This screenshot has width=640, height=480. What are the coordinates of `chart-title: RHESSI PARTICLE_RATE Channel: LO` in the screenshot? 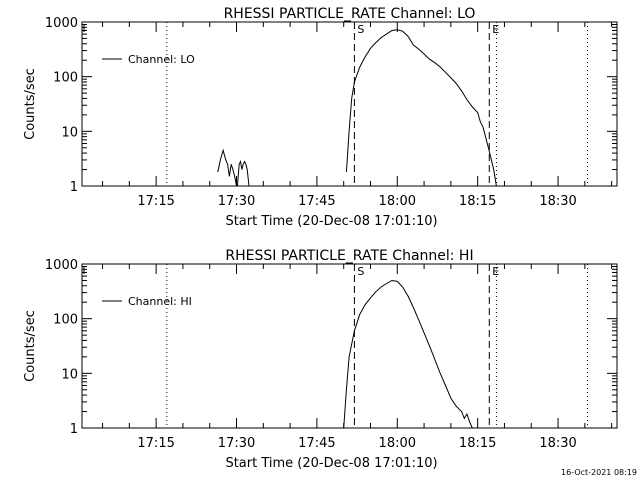 It's located at (350, 14).